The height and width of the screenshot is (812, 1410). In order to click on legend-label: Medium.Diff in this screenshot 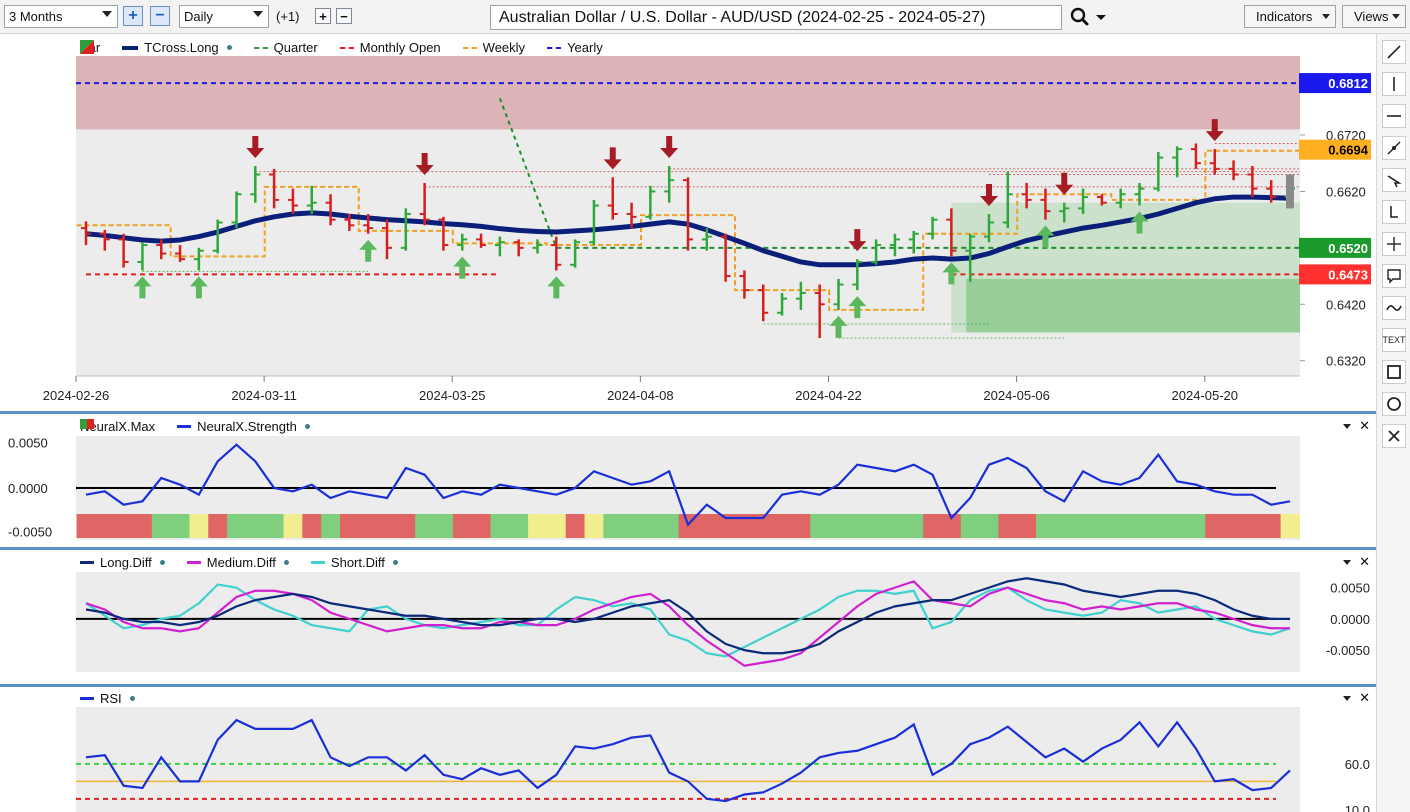, I will do `click(241, 562)`.